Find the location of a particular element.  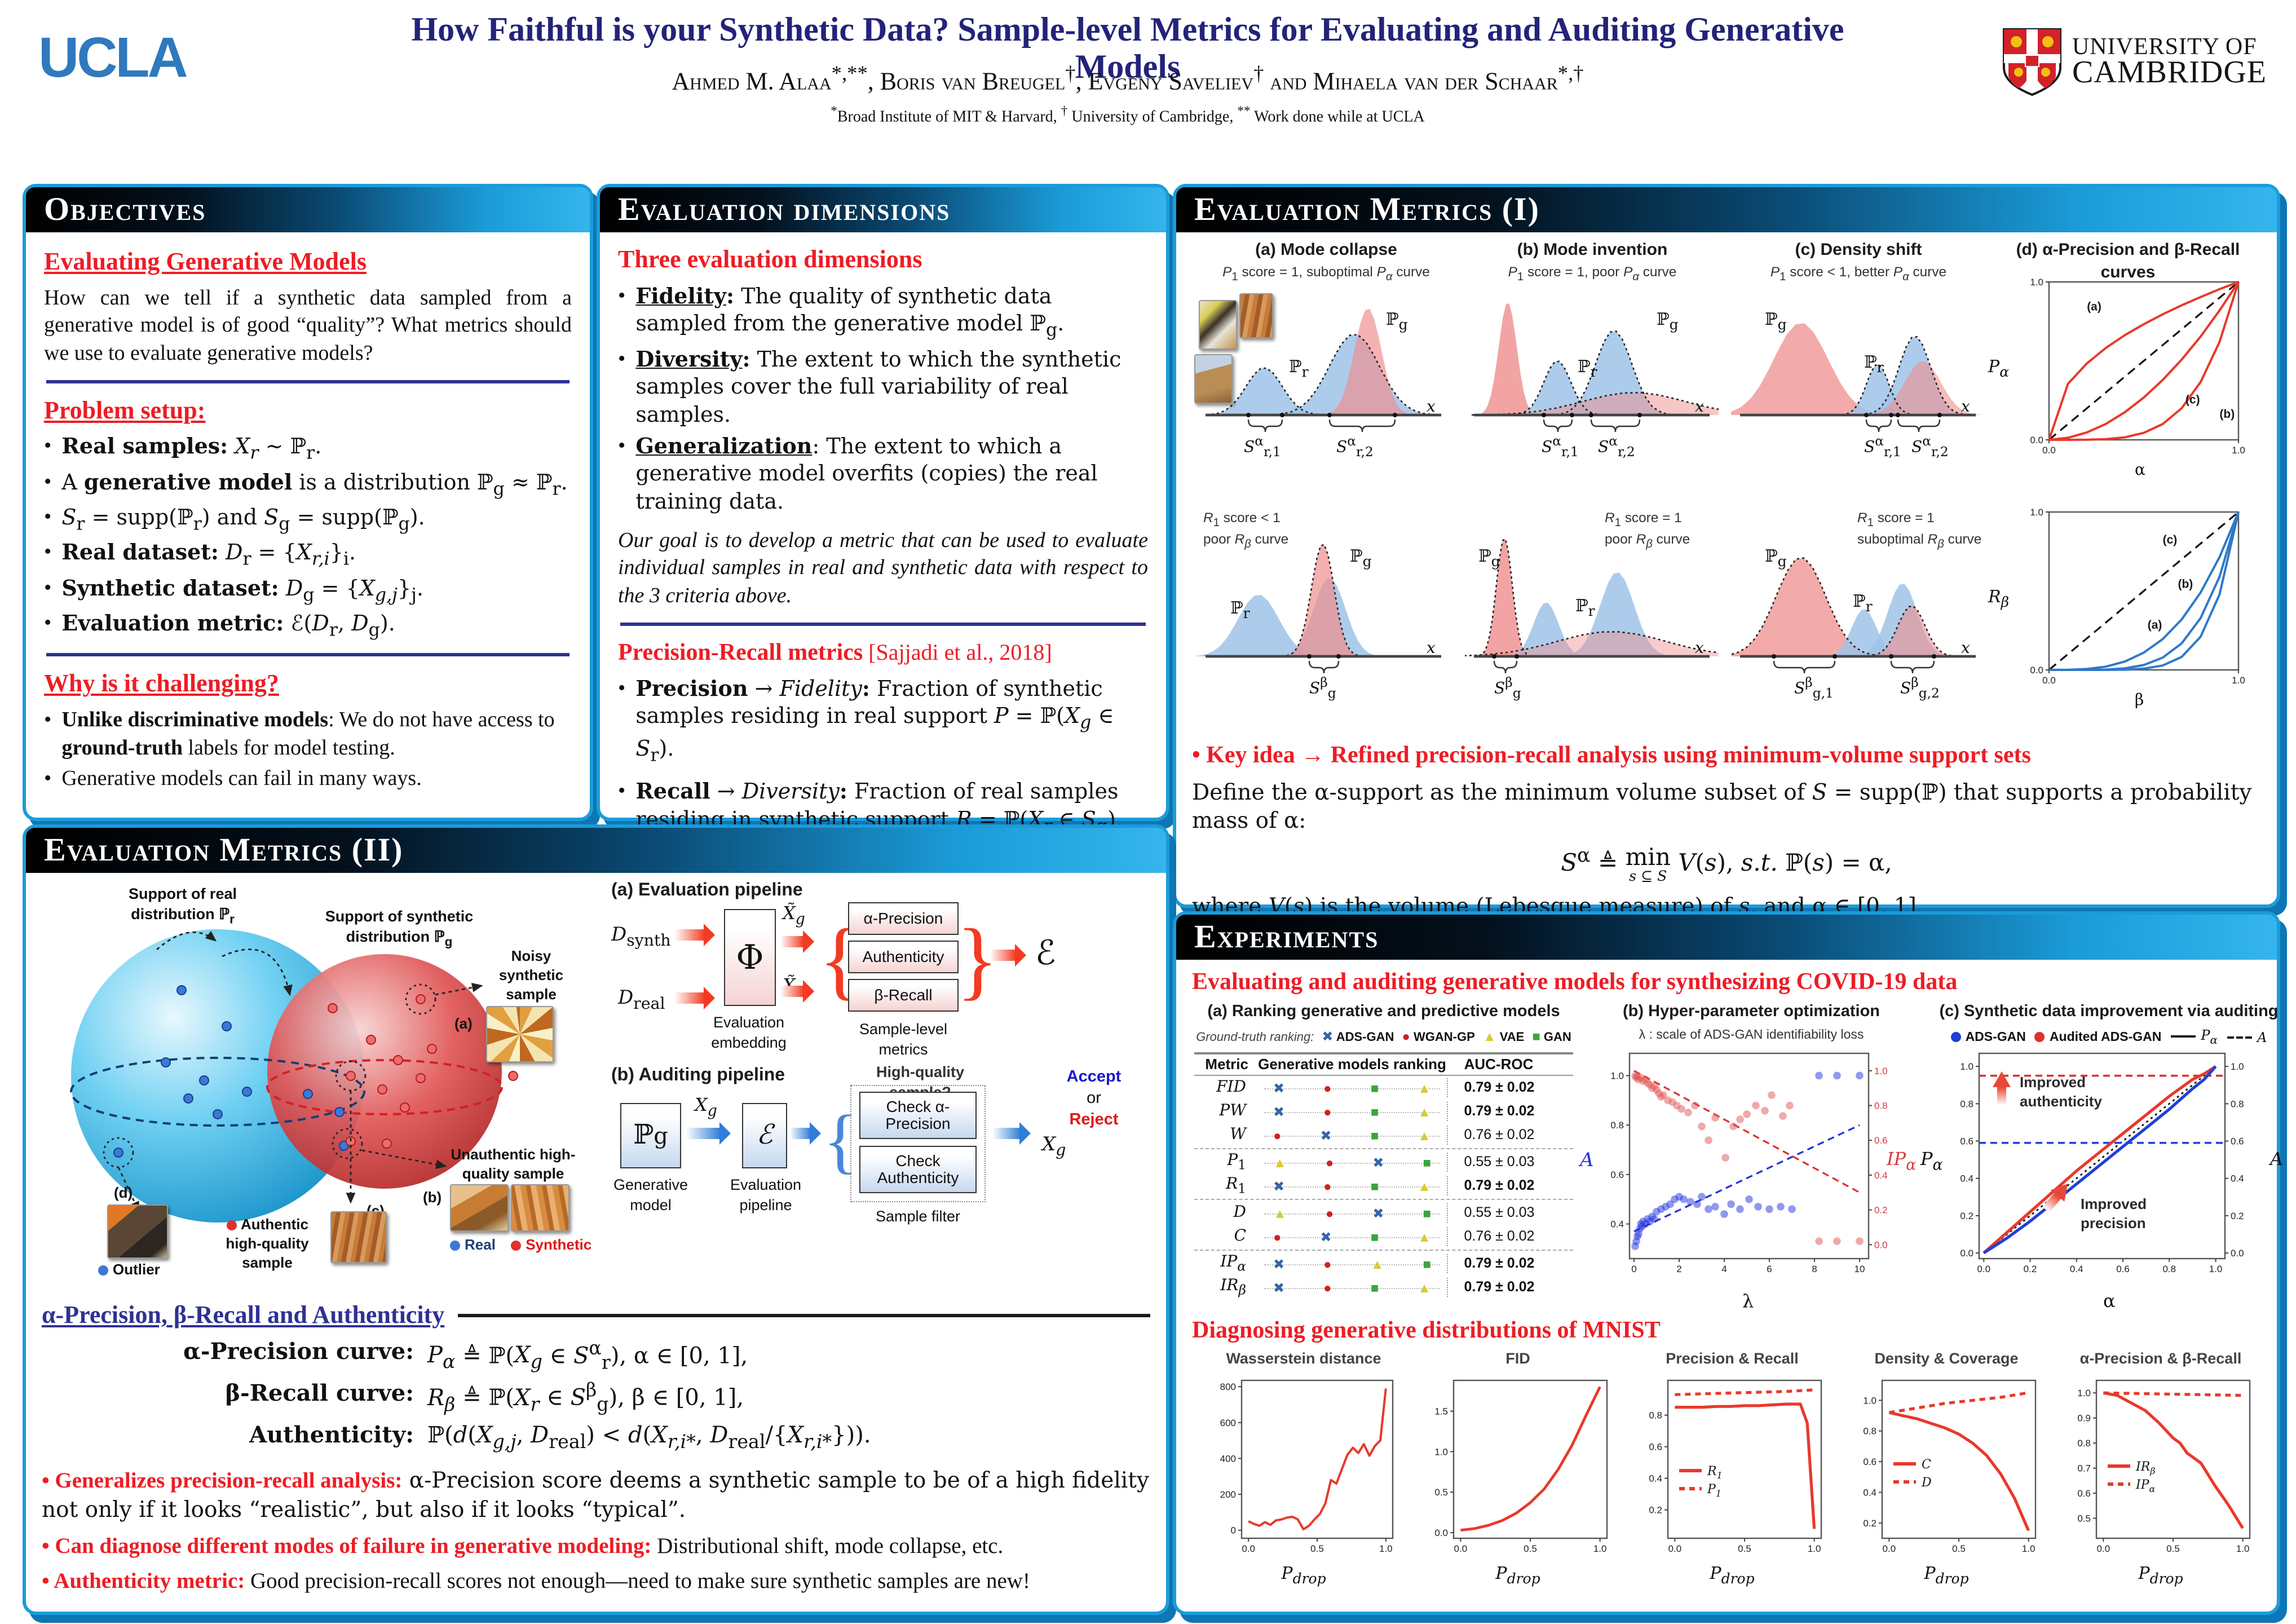

table-row: D ▲ ● ✖ ■ 0.55 ± 0.03 is located at coordinates (1383, 1213).